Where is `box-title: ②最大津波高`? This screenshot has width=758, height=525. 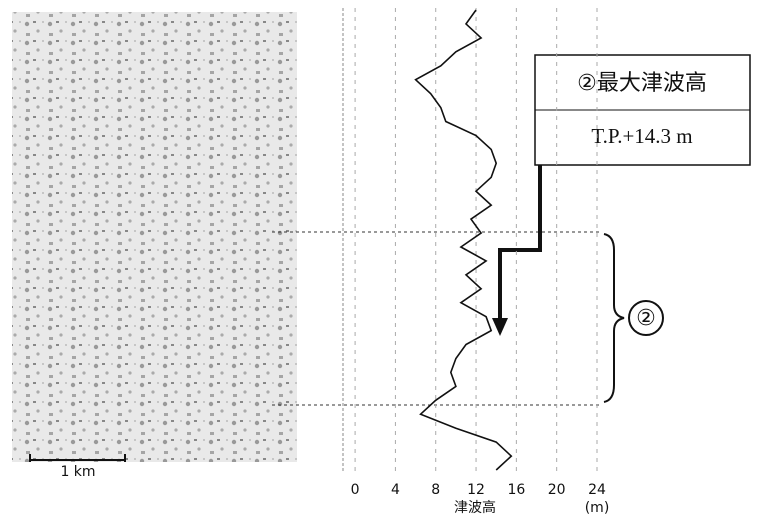 box-title: ②最大津波高 is located at coordinates (642, 83).